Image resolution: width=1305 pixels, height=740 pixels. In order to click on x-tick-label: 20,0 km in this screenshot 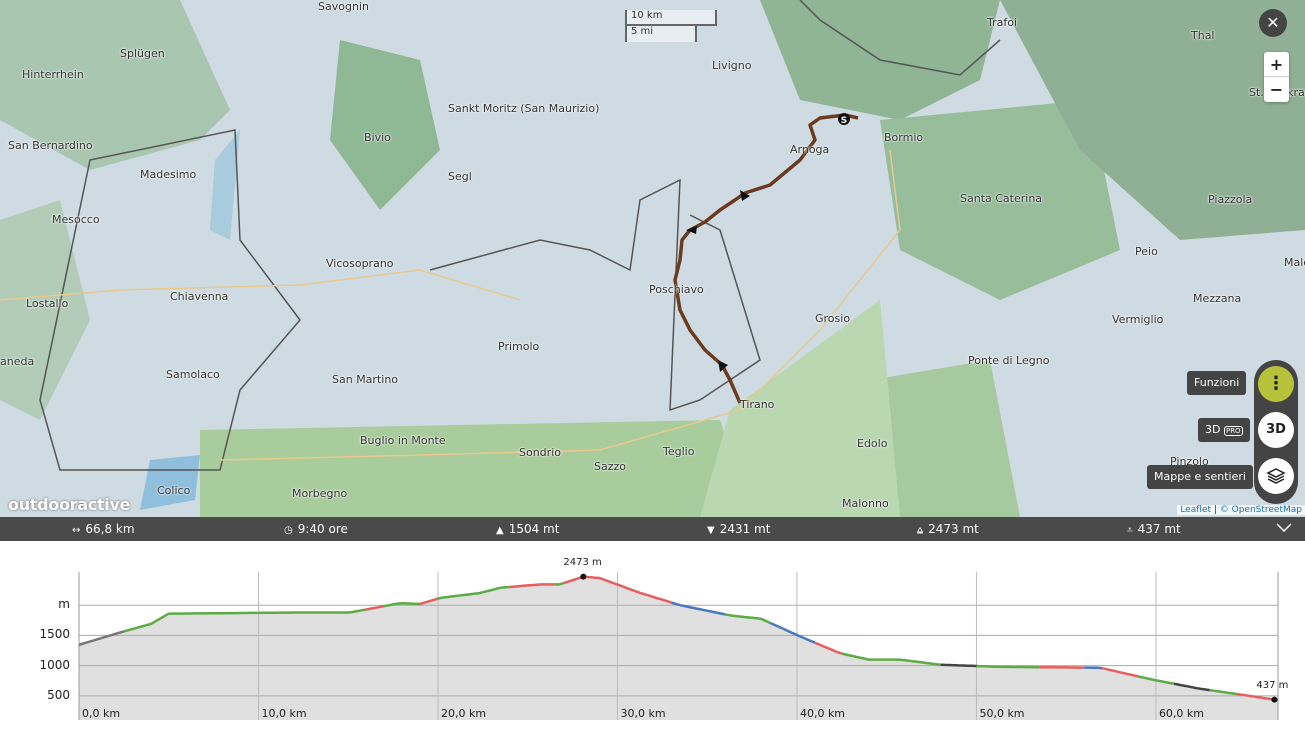, I will do `click(463, 713)`.